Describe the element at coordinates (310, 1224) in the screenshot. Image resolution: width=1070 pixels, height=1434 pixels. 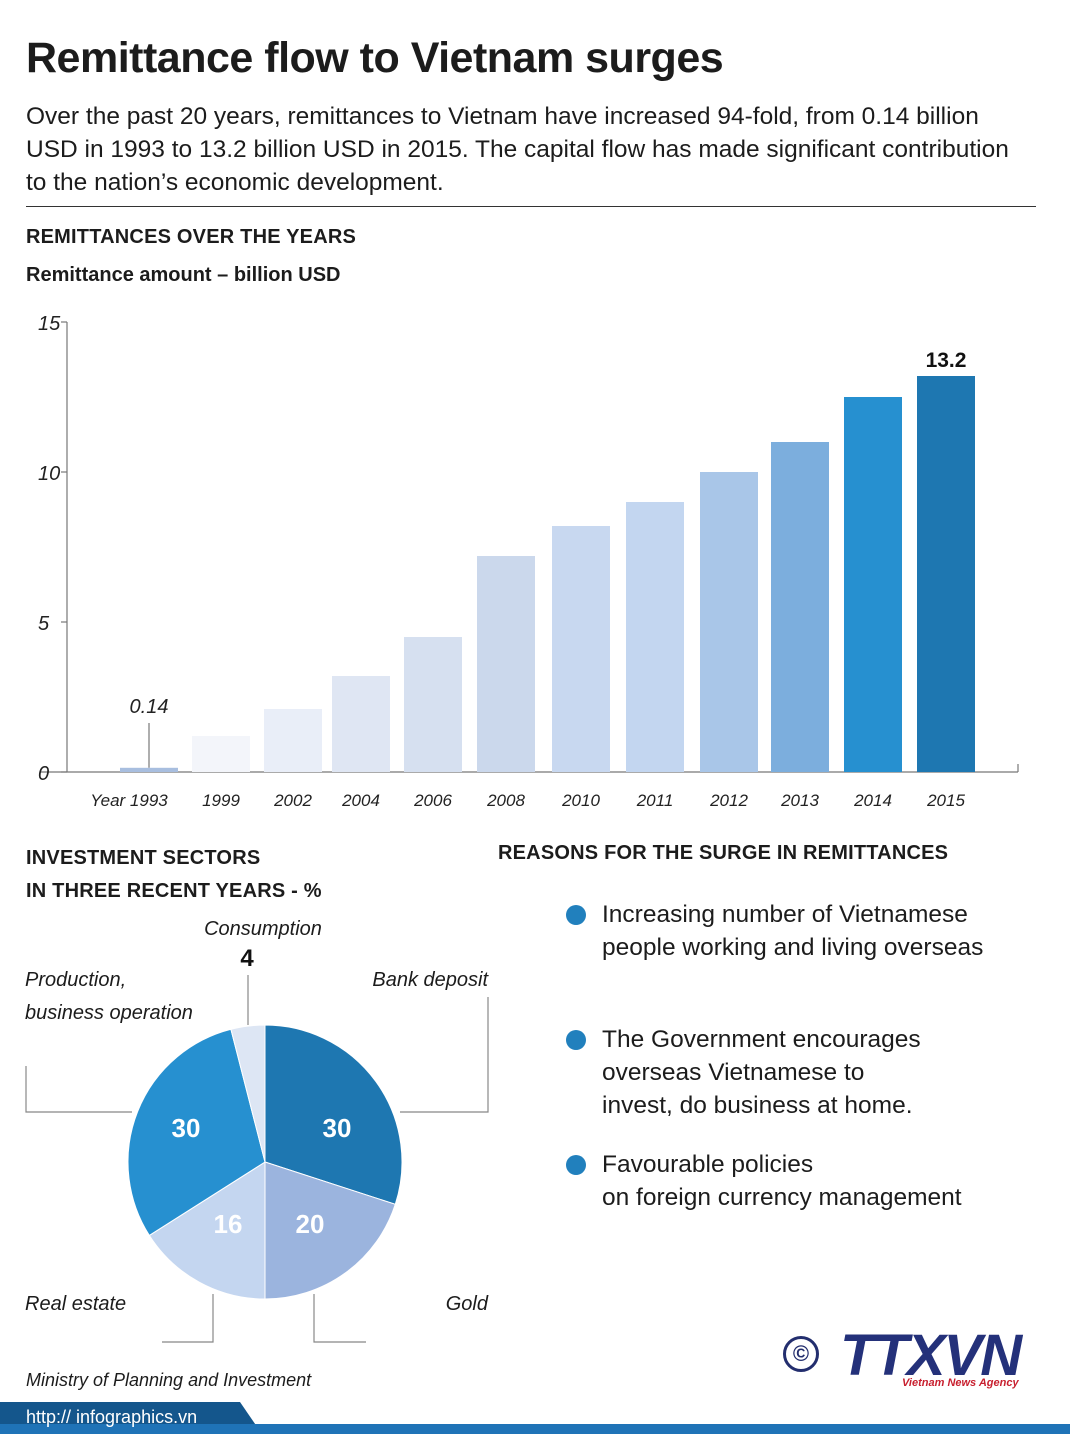
I see `pie-value-label: 20` at that location.